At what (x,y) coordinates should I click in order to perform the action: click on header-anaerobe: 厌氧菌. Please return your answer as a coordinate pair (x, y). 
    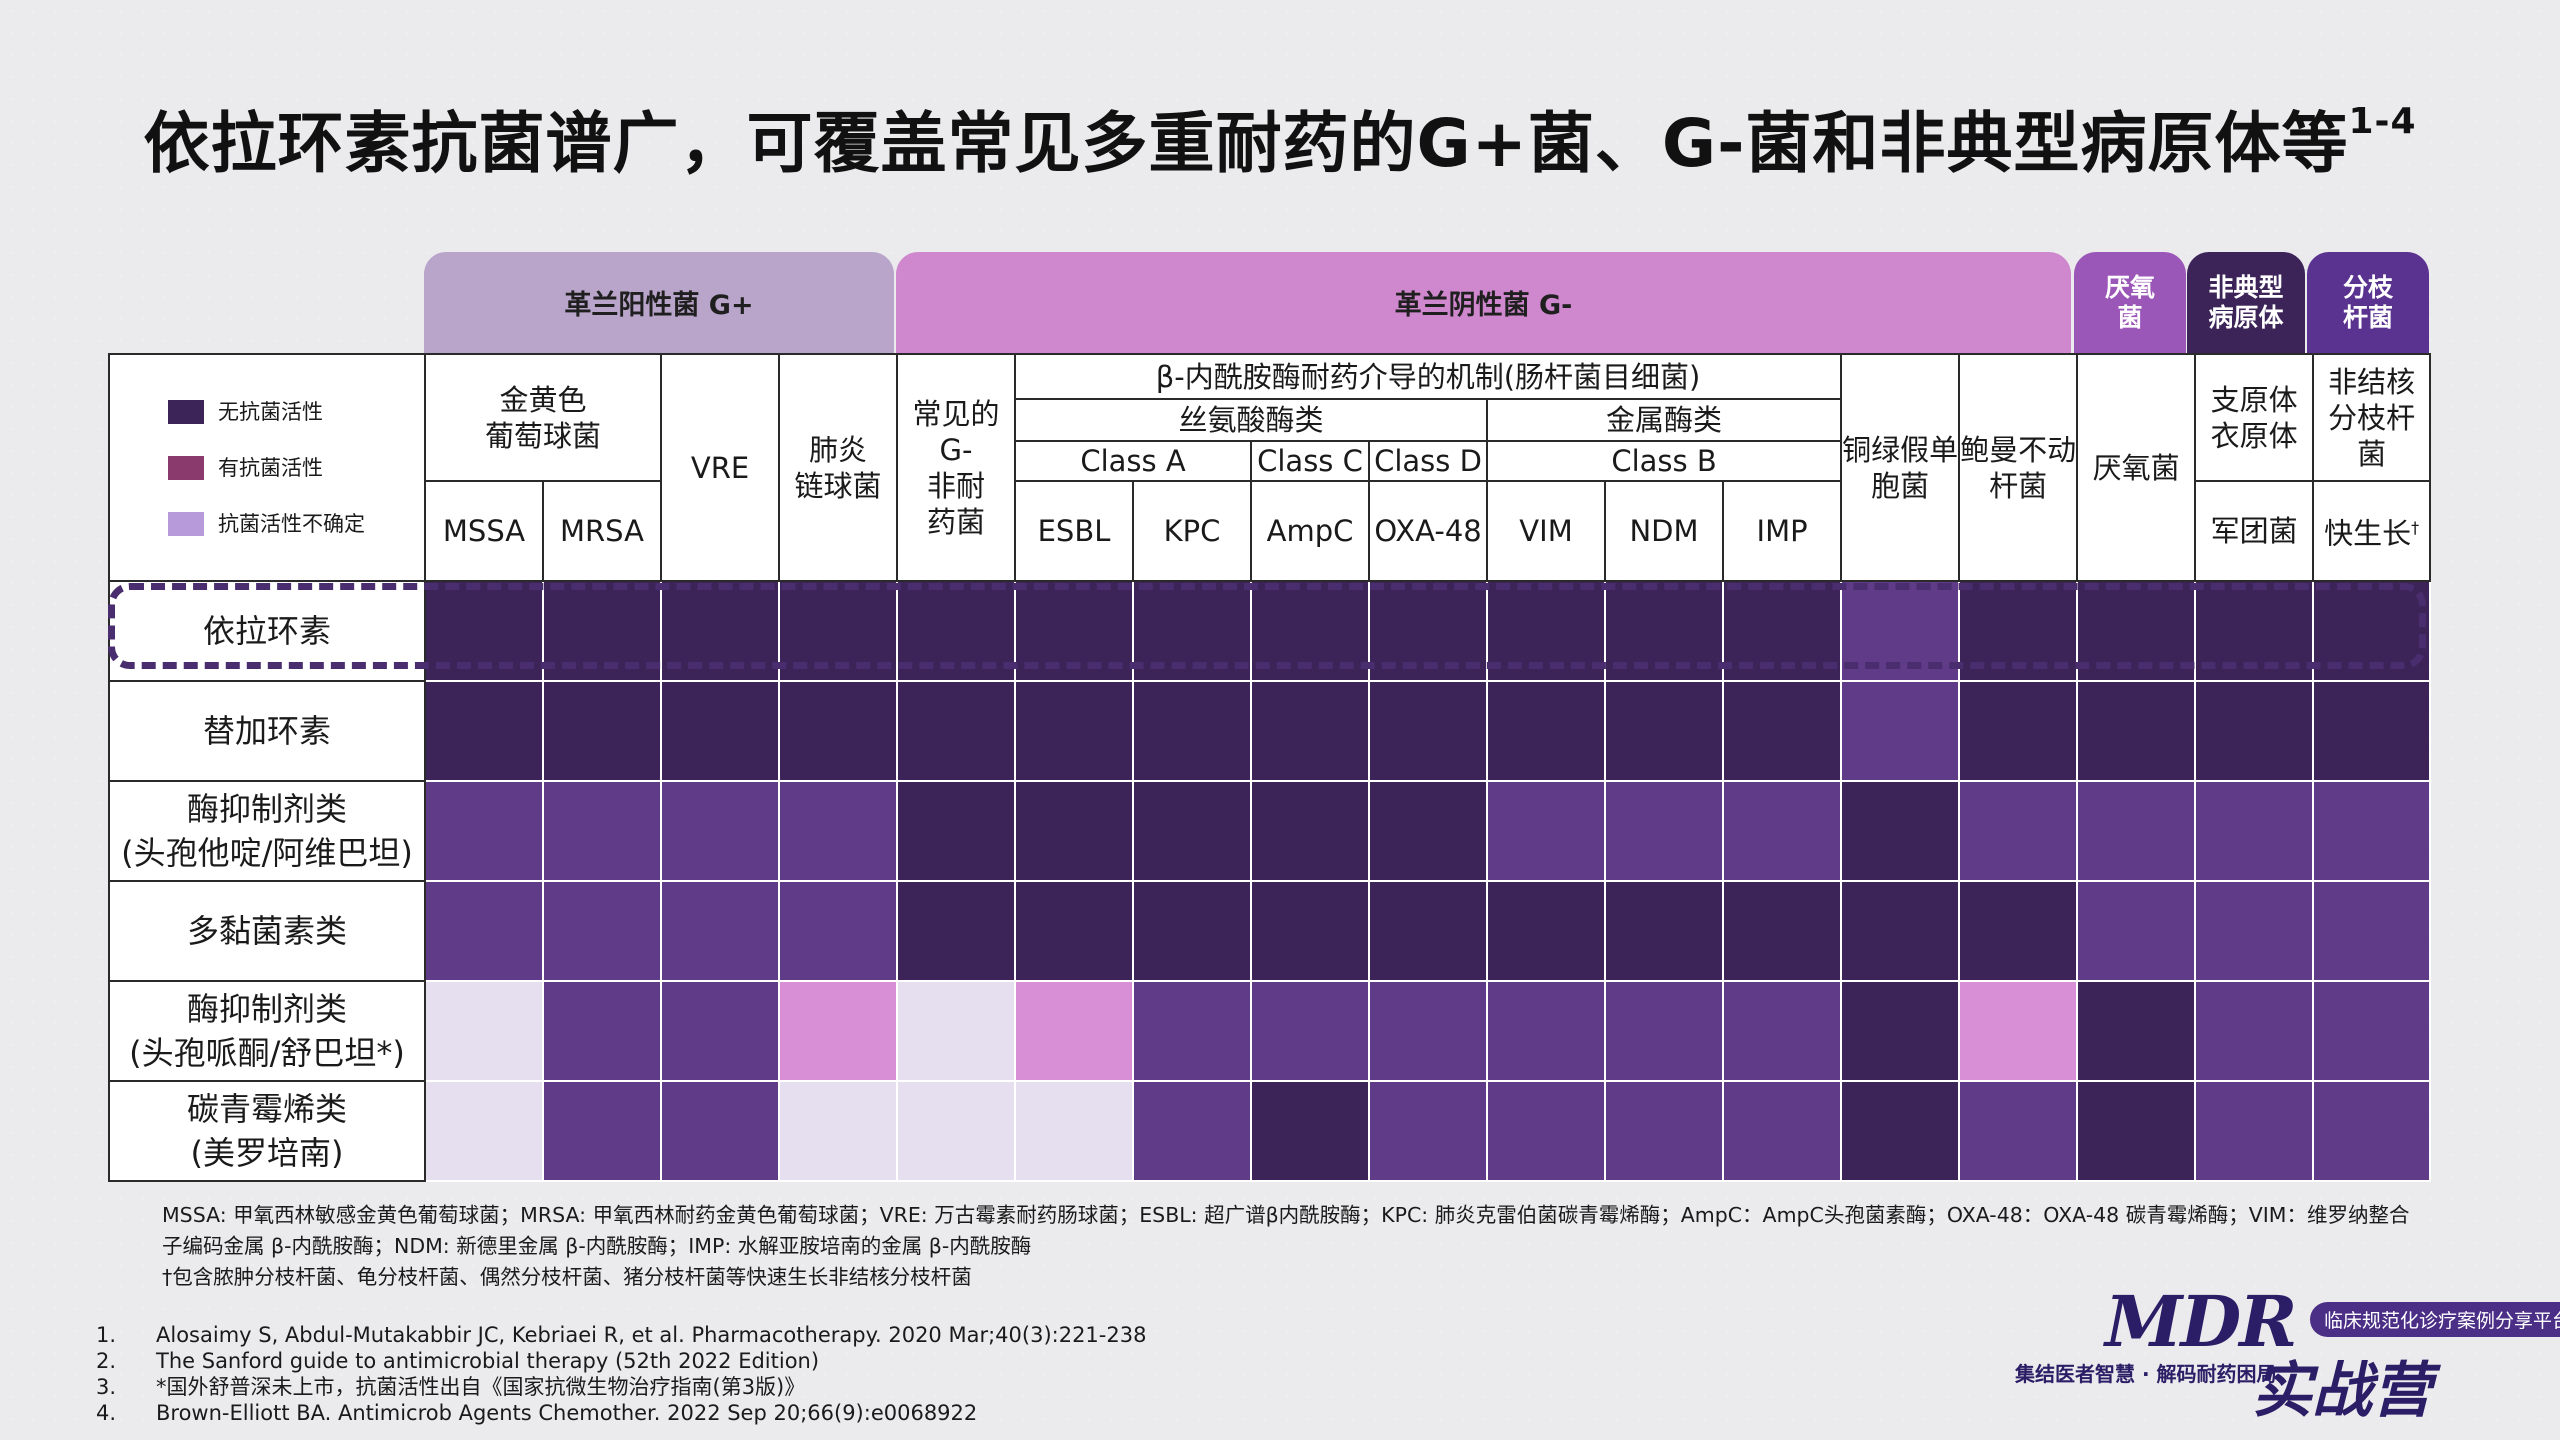
    Looking at the image, I should click on (2136, 467).